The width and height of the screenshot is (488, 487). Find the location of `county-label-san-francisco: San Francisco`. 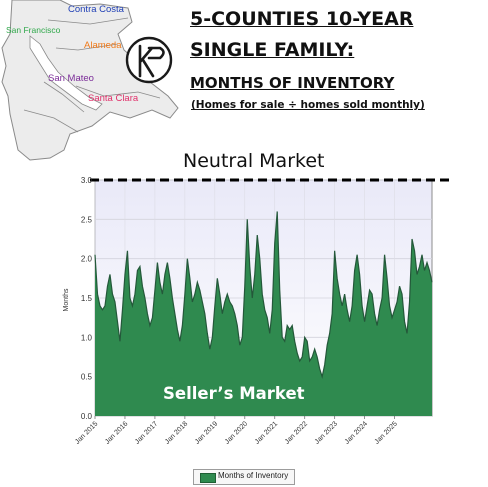

county-label-san-francisco: San Francisco is located at coordinates (33, 30).